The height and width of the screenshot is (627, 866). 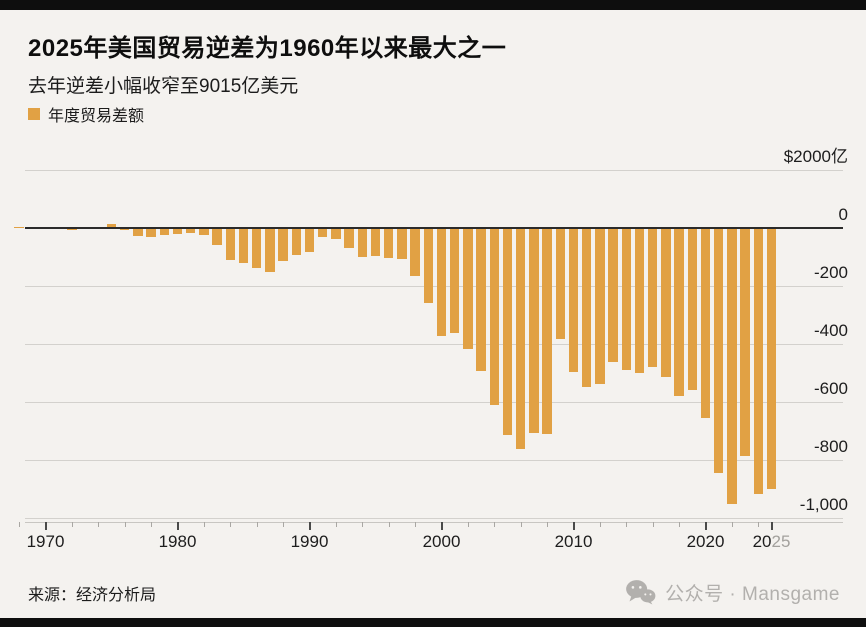 I want to click on bar-2005, so click(x=507, y=332).